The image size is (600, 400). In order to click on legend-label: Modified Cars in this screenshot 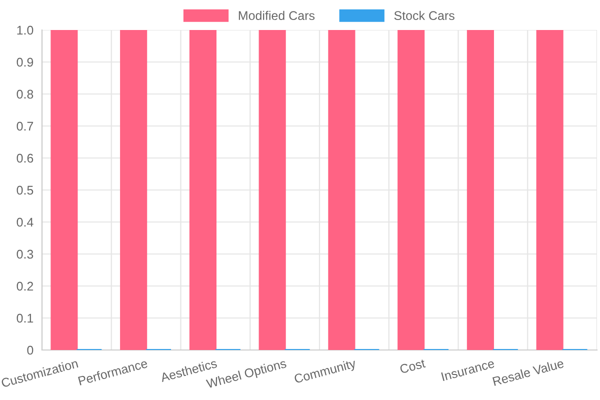, I will do `click(276, 15)`.